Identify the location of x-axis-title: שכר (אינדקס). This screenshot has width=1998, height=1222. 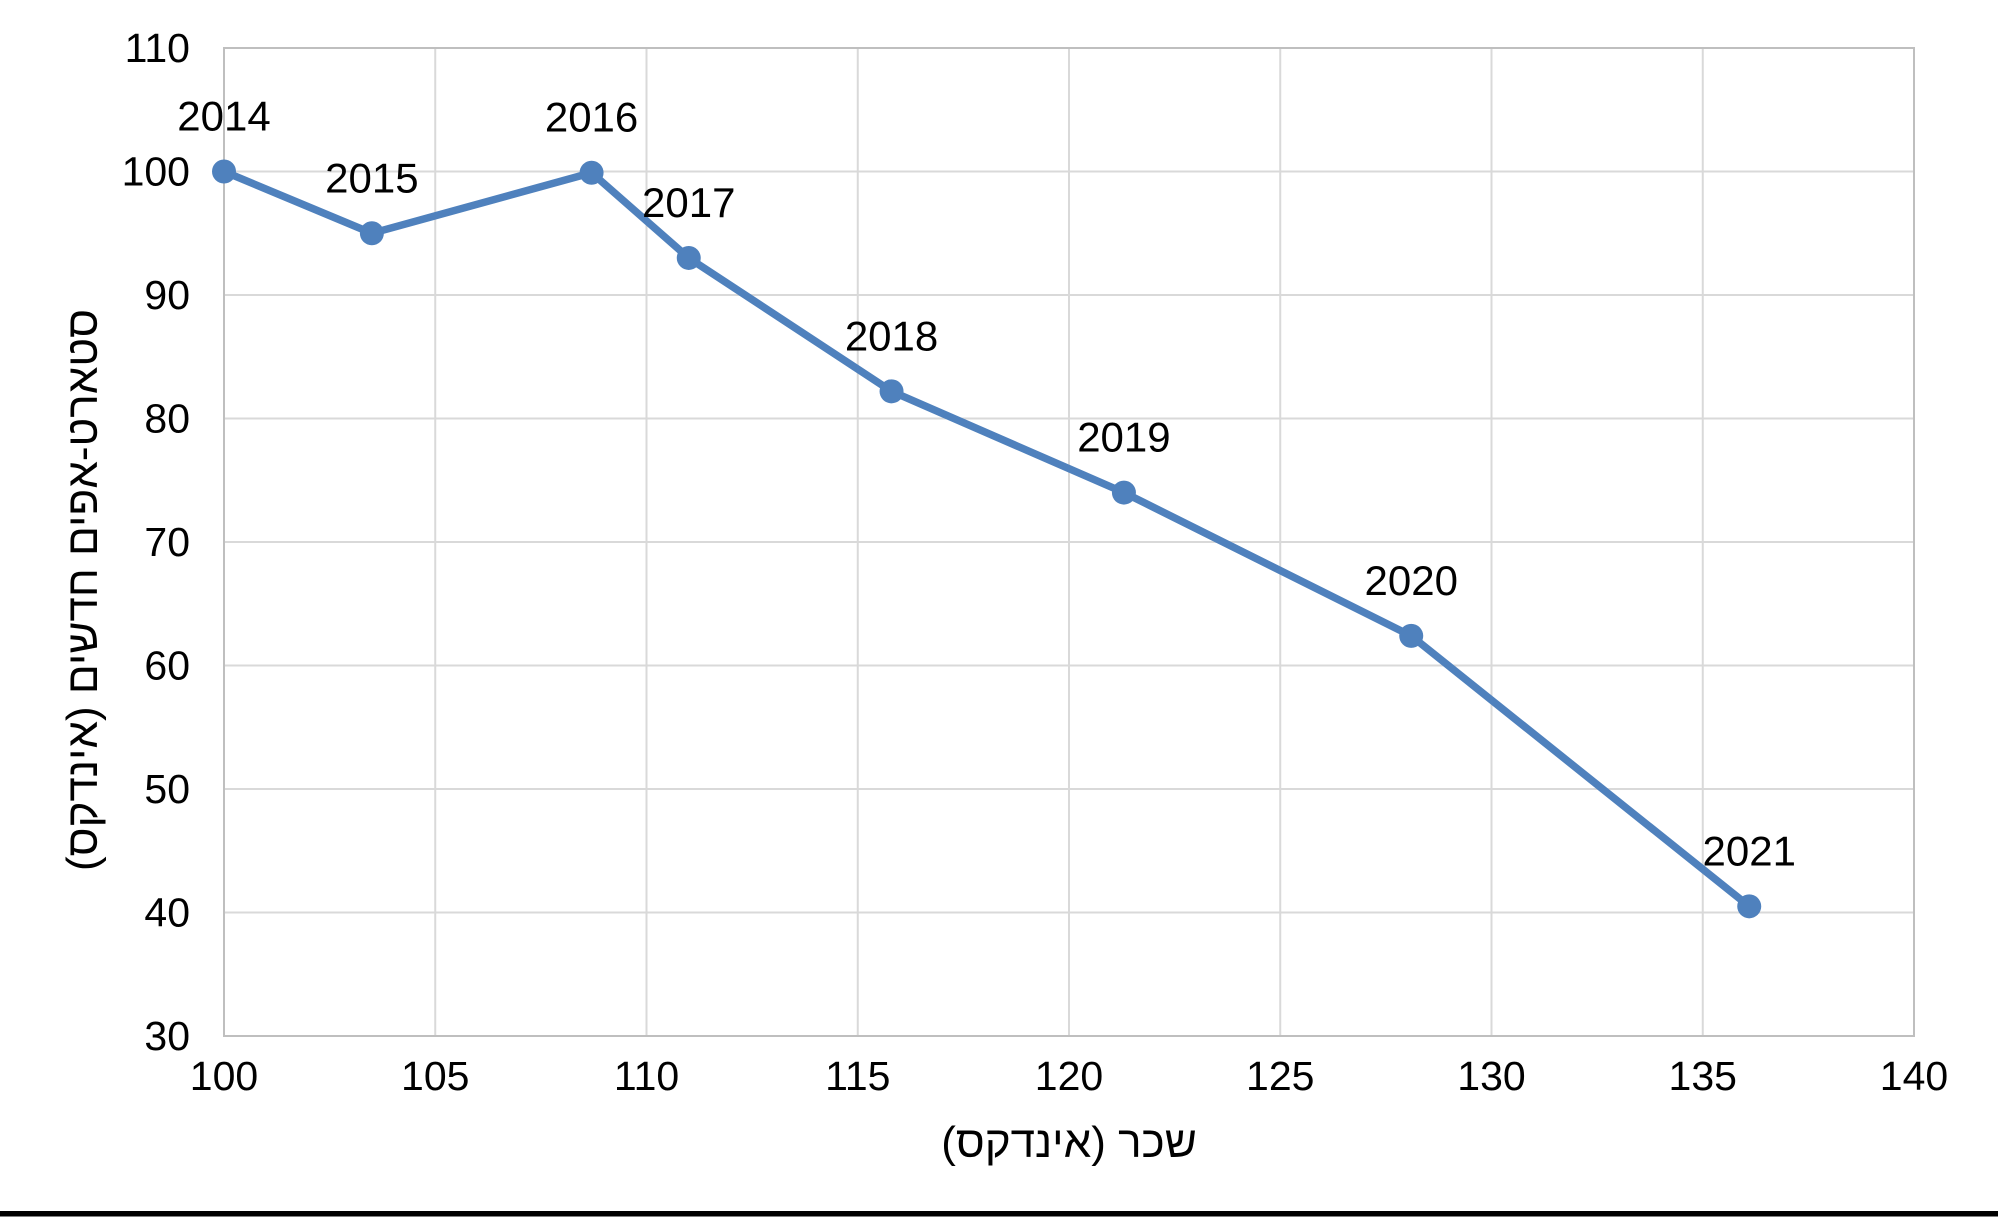
(1069, 1142).